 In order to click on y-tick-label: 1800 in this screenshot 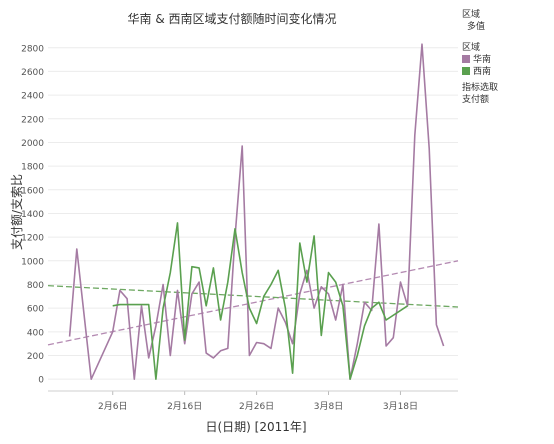, I will do `click(32, 168)`.